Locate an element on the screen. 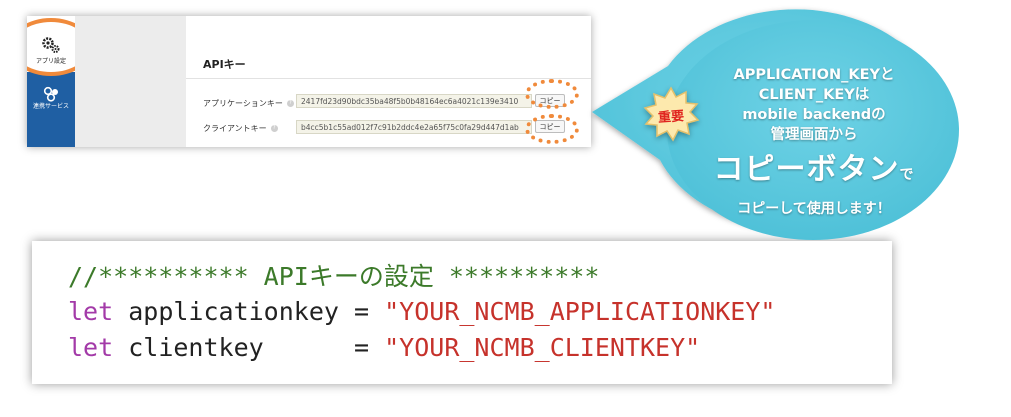 The image size is (1011, 417). starburst-icon is located at coordinates (671, 114).